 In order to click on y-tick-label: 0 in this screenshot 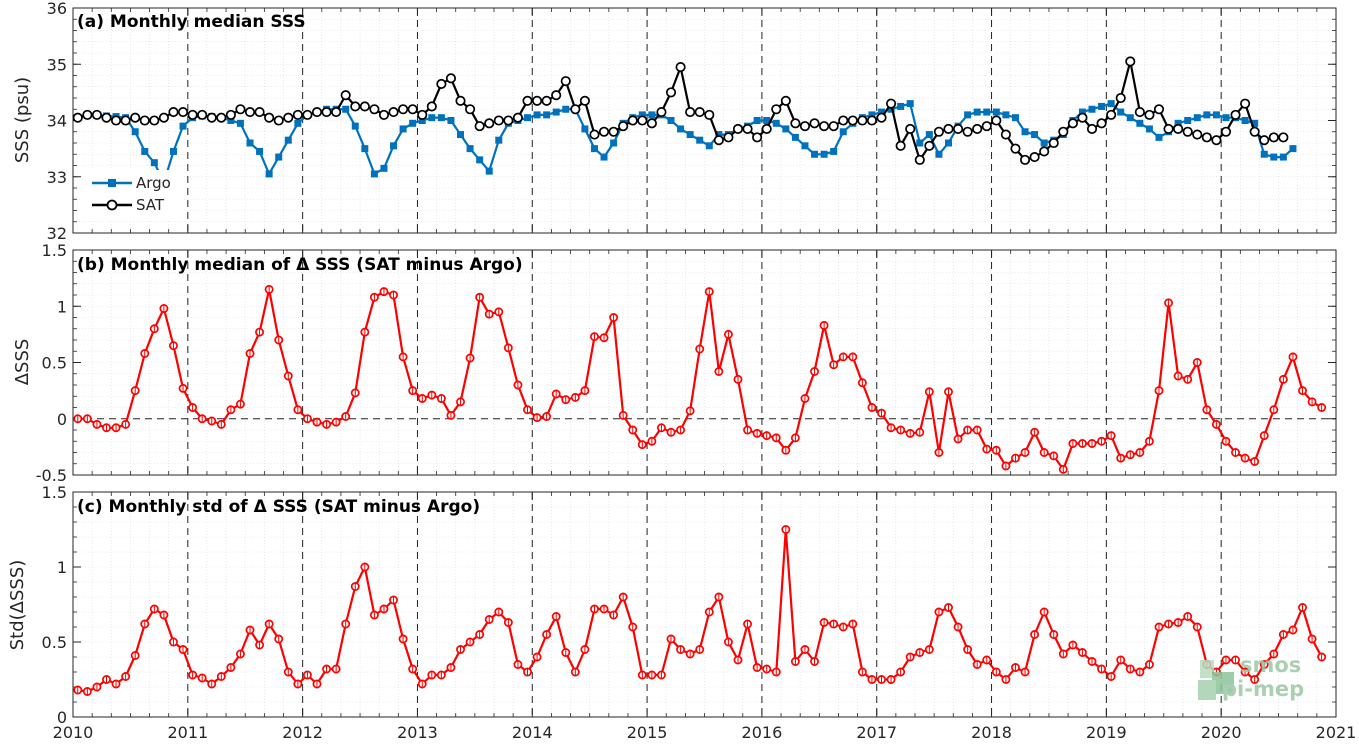, I will do `click(62, 717)`.